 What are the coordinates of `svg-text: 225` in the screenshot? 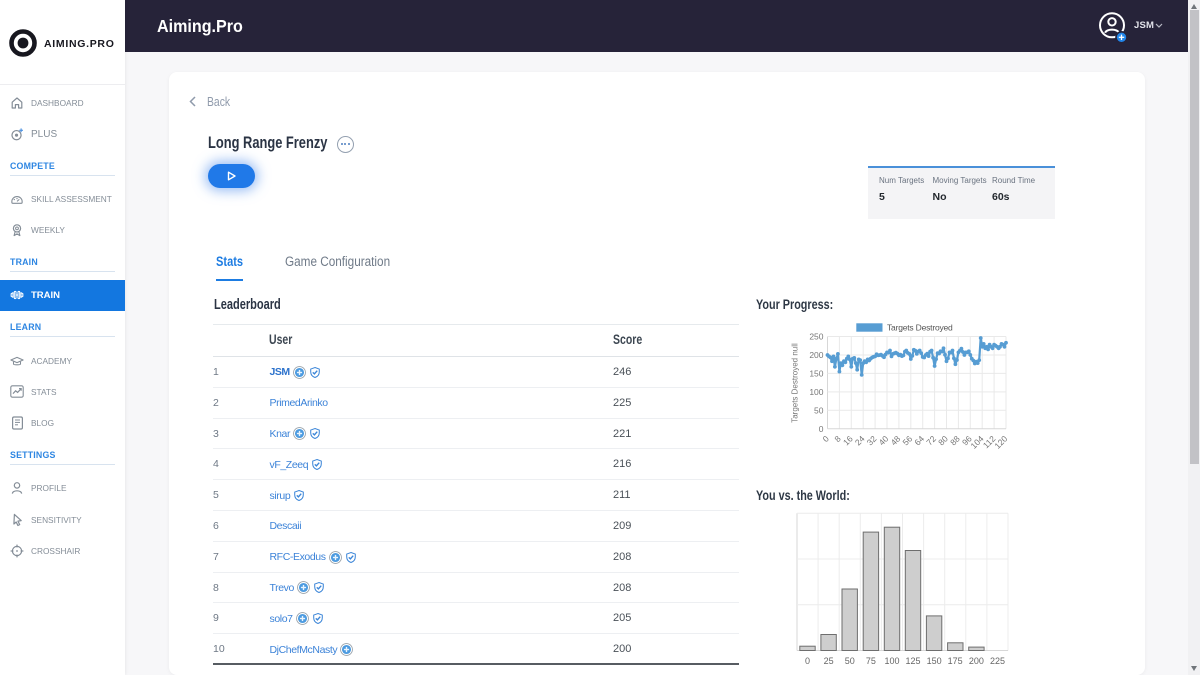 It's located at (997, 661).